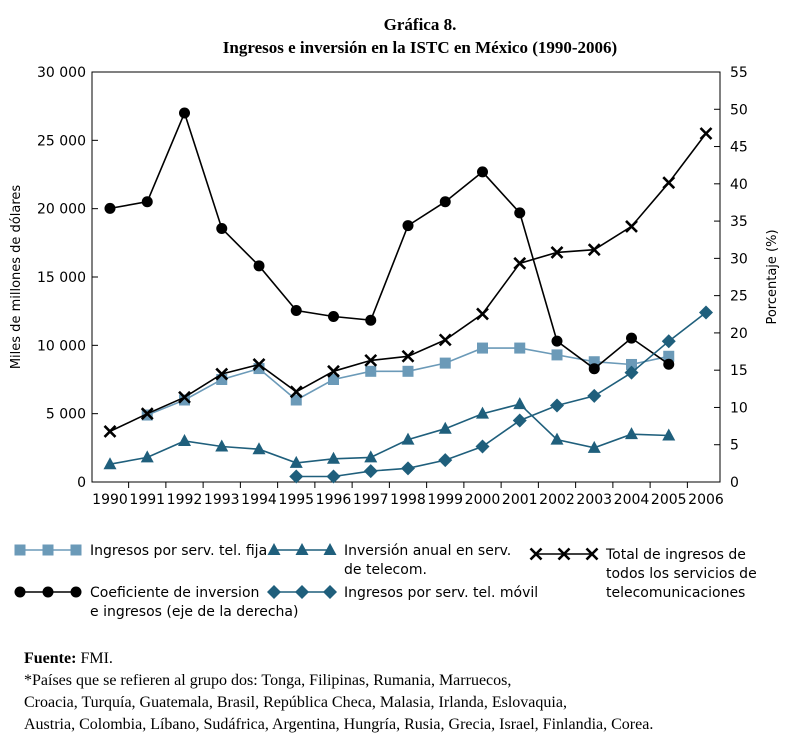 The width and height of the screenshot is (804, 744). Describe the element at coordinates (50, 658) in the screenshot. I see `source-label: Fuente:` at that location.